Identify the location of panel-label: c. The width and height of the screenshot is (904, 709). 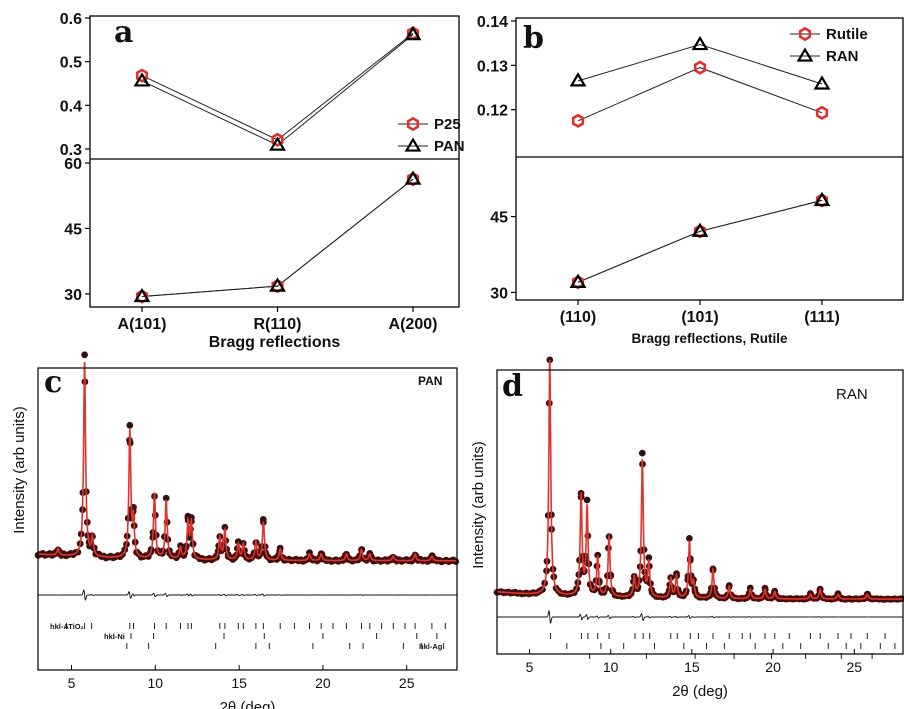
(53, 382).